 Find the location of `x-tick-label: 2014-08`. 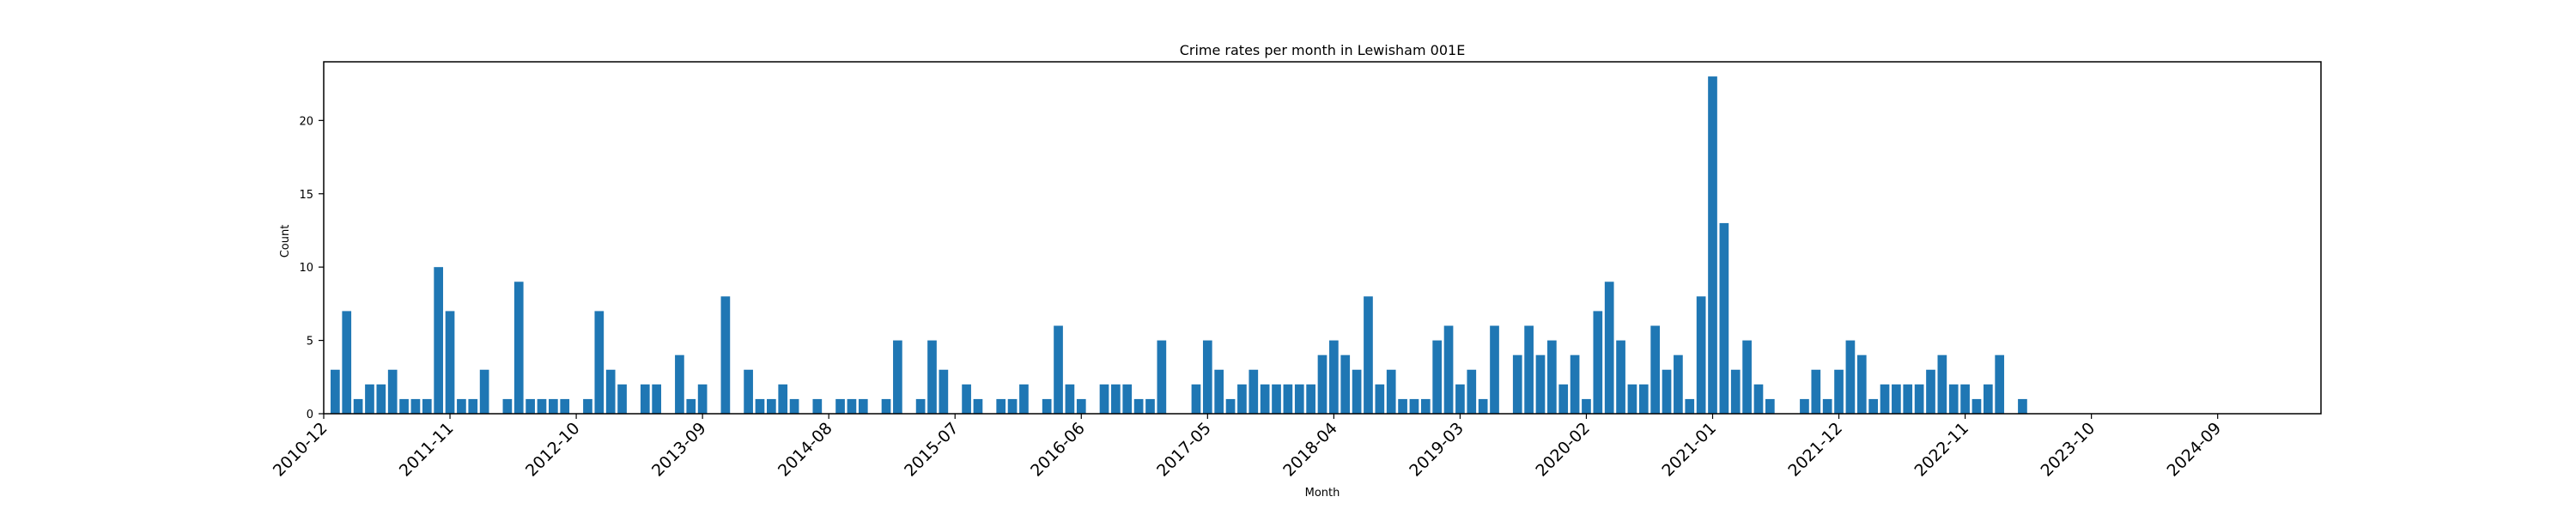

x-tick-label: 2014-08 is located at coordinates (806, 450).